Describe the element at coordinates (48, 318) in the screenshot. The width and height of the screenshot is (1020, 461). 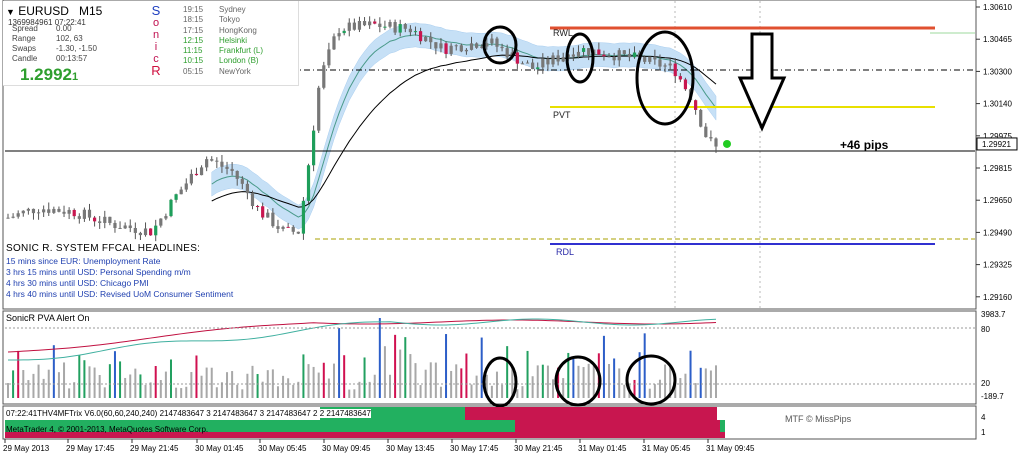
I see `pva-title: SonicR PVA Alert On` at that location.